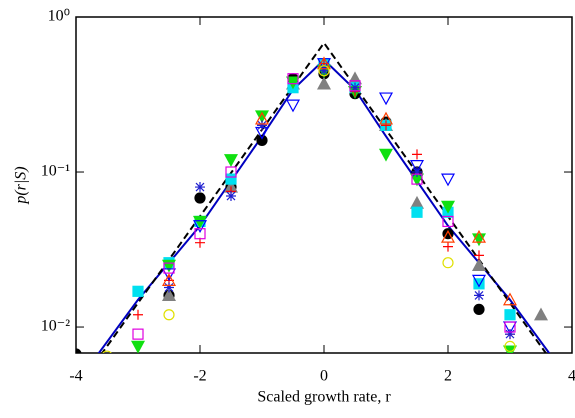 This screenshot has height=418, width=575. What do you see at coordinates (448, 376) in the screenshot?
I see `x-tick-label: 2` at bounding box center [448, 376].